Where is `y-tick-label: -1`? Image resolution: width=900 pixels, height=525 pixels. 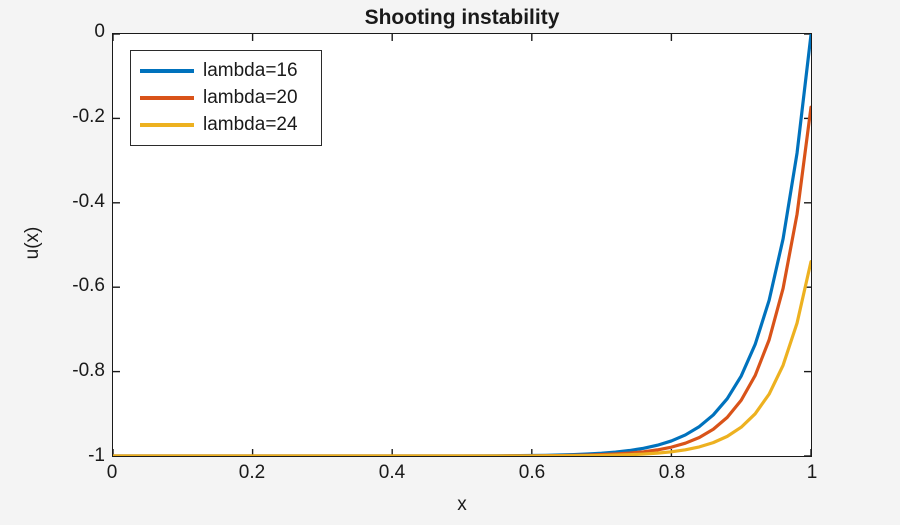
y-tick-label: -1 is located at coordinates (96, 455).